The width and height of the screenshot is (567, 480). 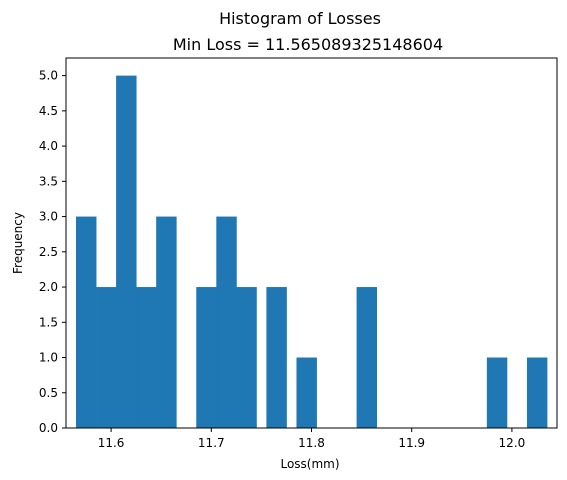 I want to click on y-tick-label: 0.0, so click(x=48, y=428).